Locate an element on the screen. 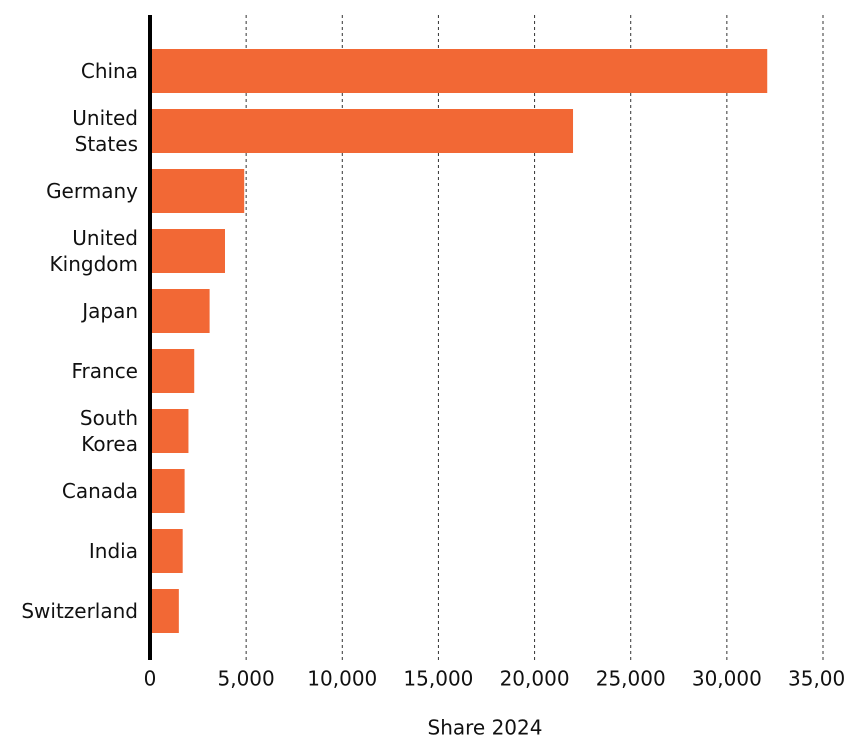 The width and height of the screenshot is (844, 744). x-tick-label: 0 is located at coordinates (150, 679).